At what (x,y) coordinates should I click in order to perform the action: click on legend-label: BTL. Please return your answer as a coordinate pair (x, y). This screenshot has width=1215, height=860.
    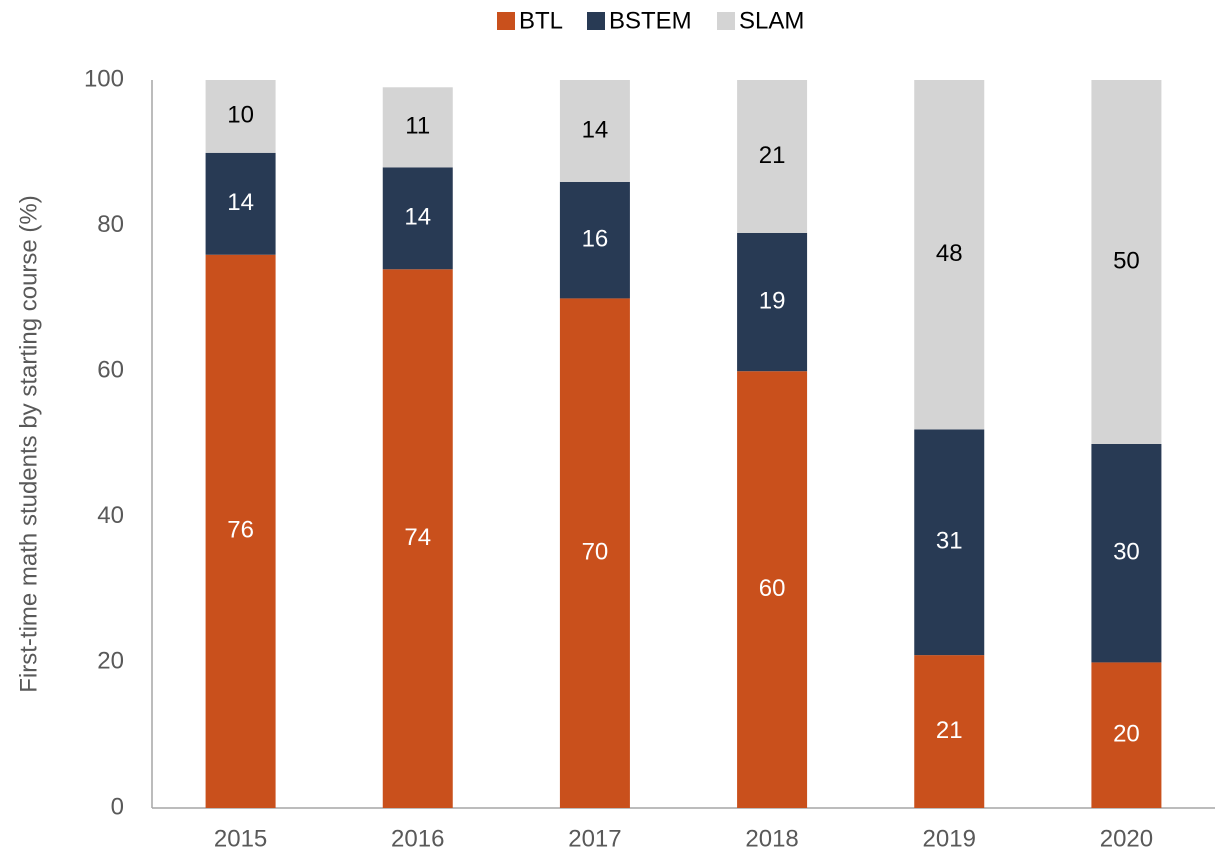
    Looking at the image, I should click on (541, 20).